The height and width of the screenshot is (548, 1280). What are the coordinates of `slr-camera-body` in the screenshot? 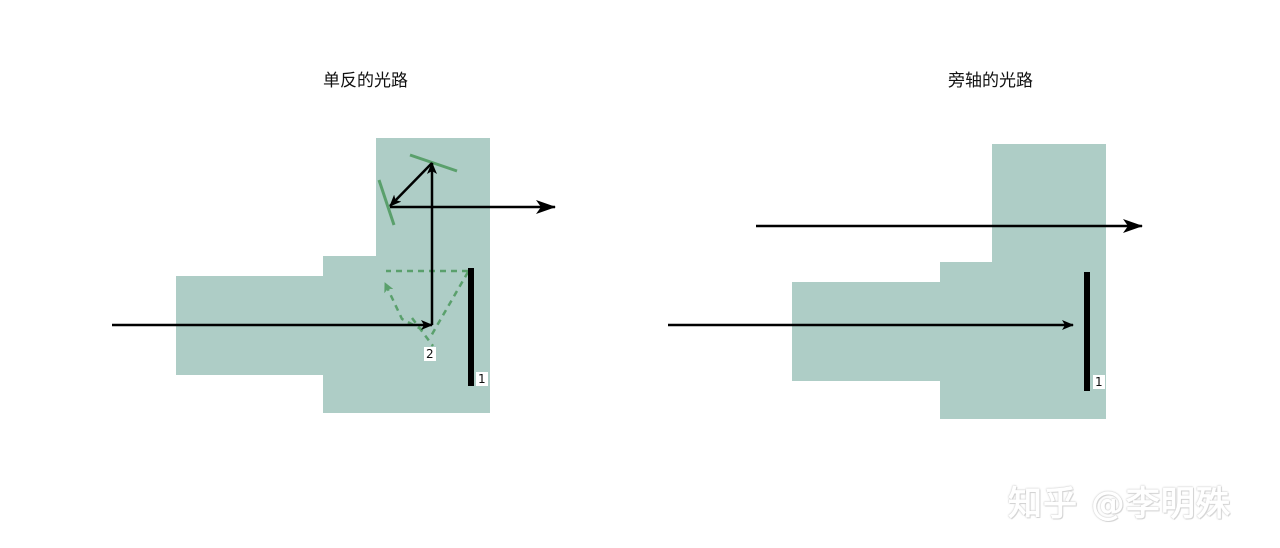 It's located at (333, 275).